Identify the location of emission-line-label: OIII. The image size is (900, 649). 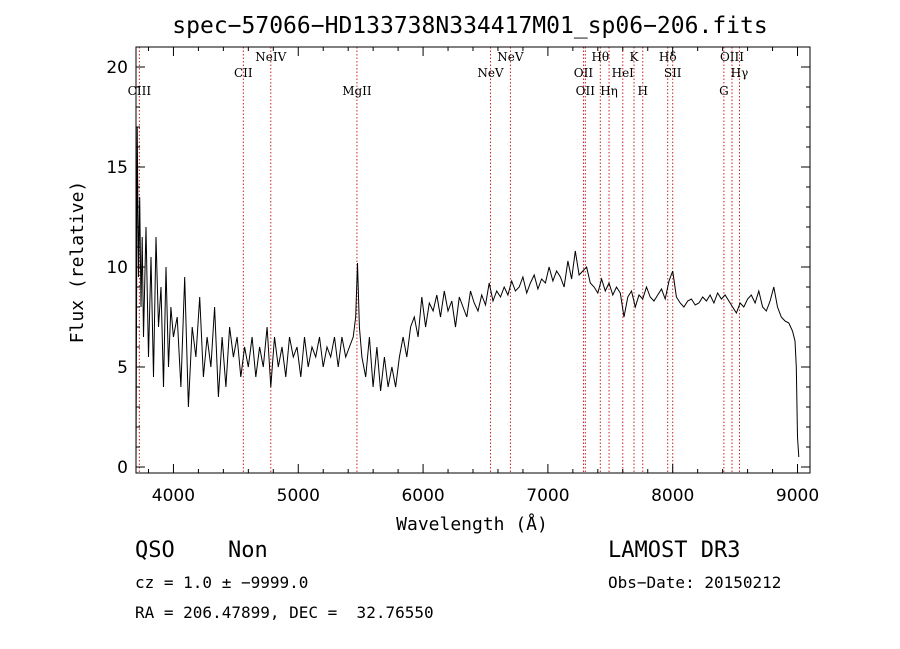
(732, 57).